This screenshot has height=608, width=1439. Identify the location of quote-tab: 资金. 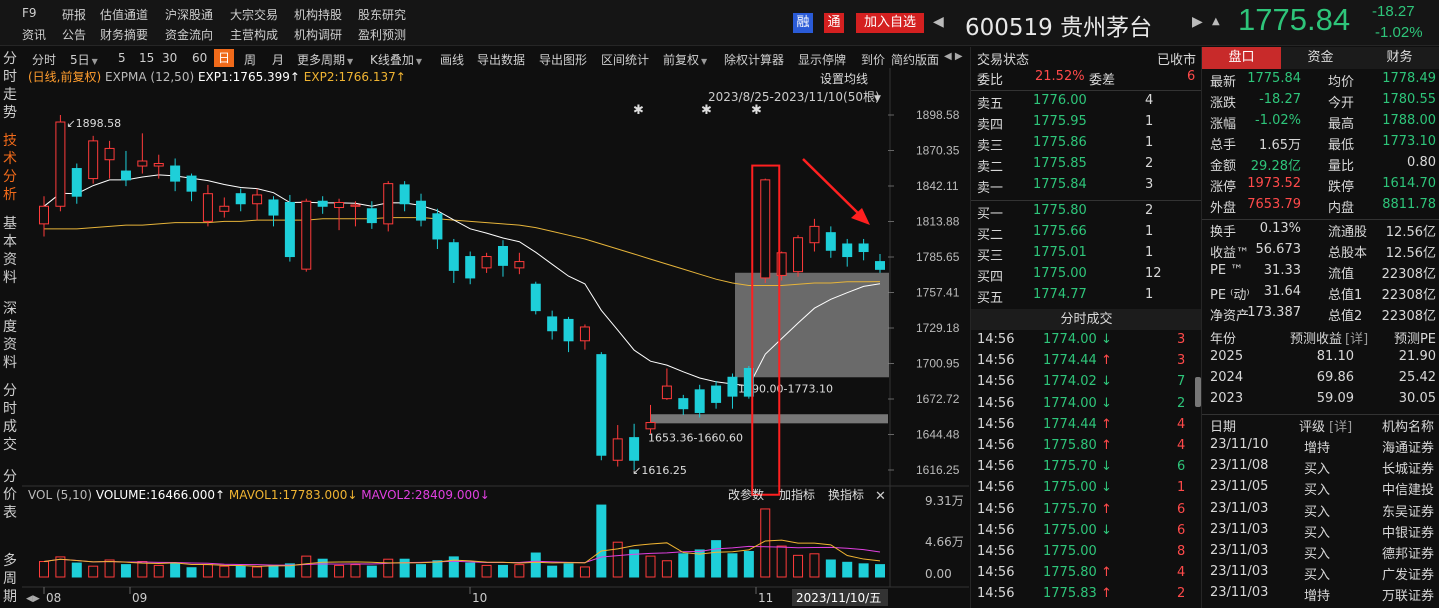
(1320, 58).